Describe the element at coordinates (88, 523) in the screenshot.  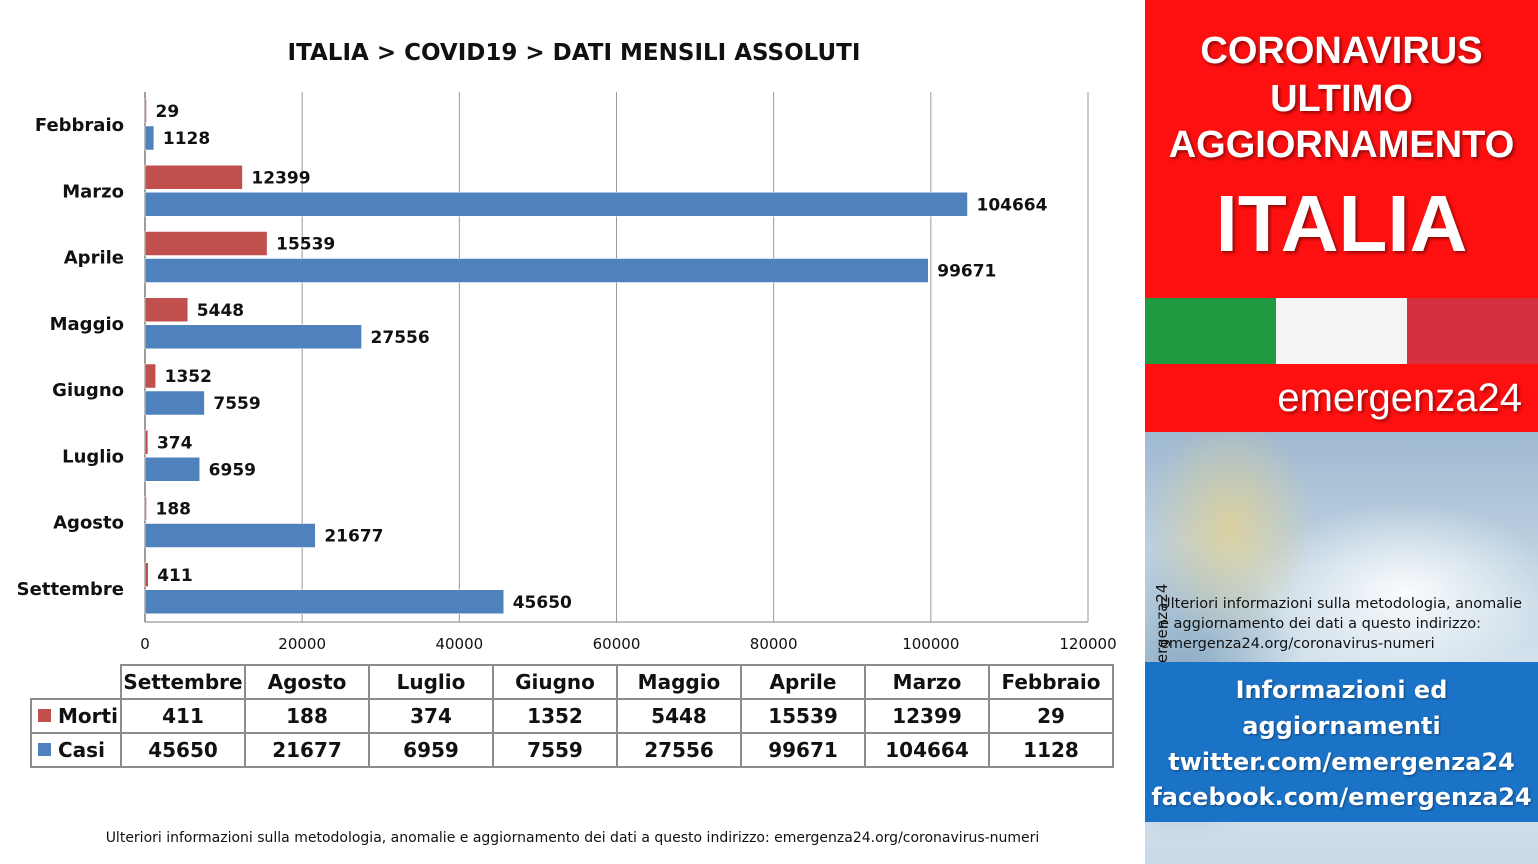
I see `category-label: Agosto` at that location.